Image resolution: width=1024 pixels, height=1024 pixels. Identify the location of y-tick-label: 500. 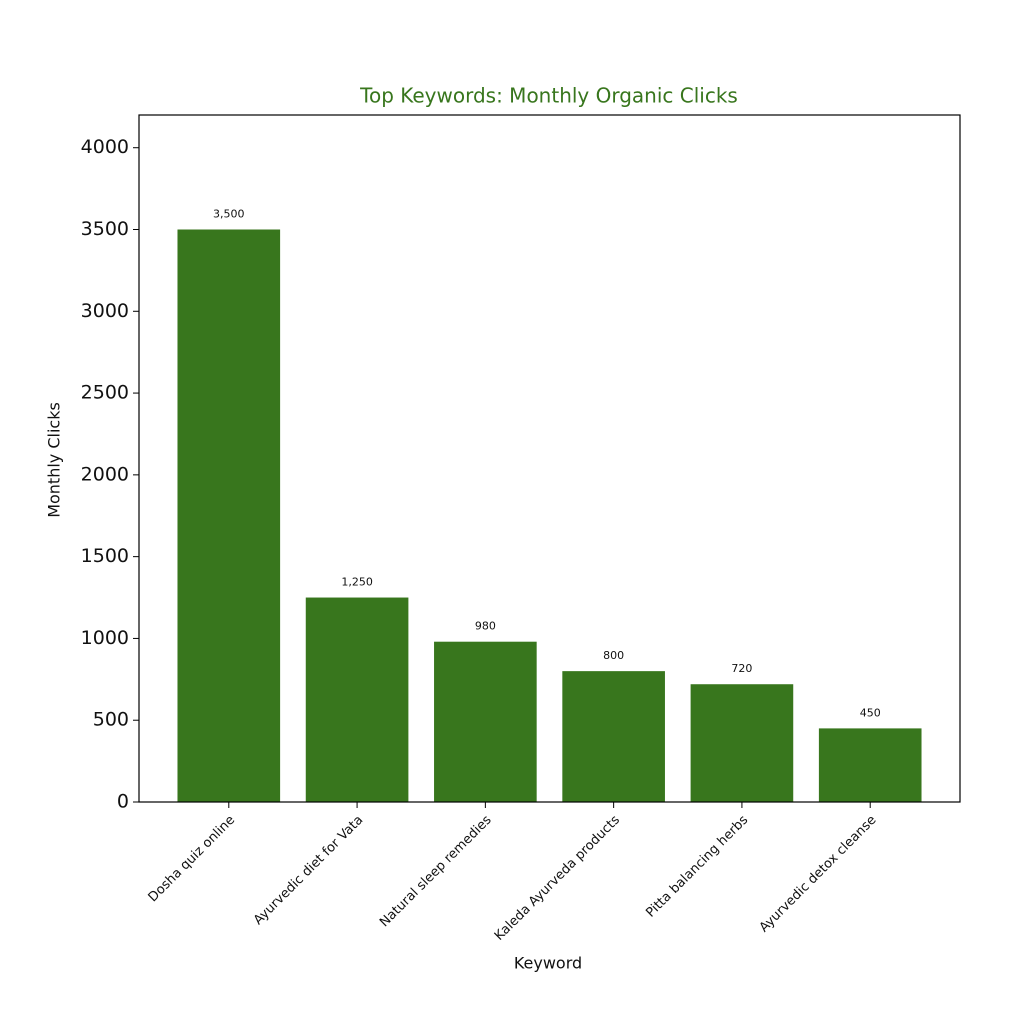
(111, 720).